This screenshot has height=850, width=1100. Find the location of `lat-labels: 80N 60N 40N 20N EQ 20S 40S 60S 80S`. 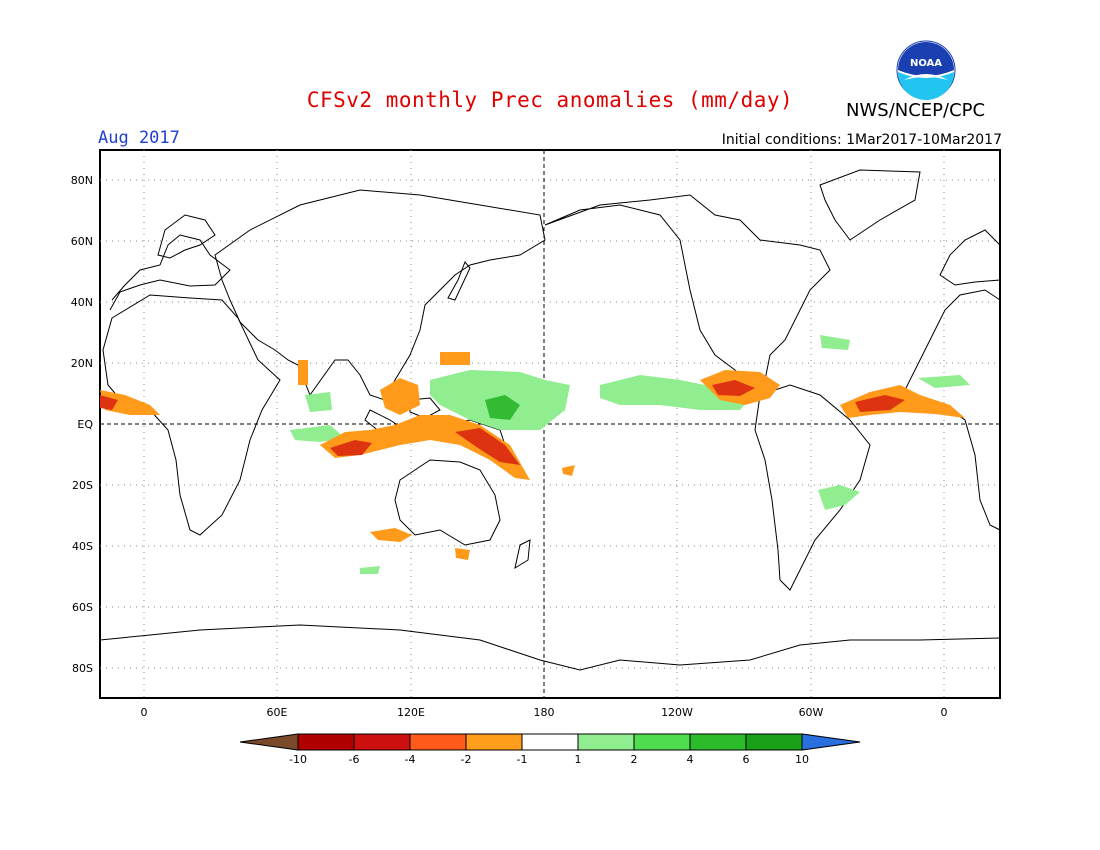

lat-labels: 80N 60N 40N 20N EQ 20S 40S 60S 80S is located at coordinates (82, 424).